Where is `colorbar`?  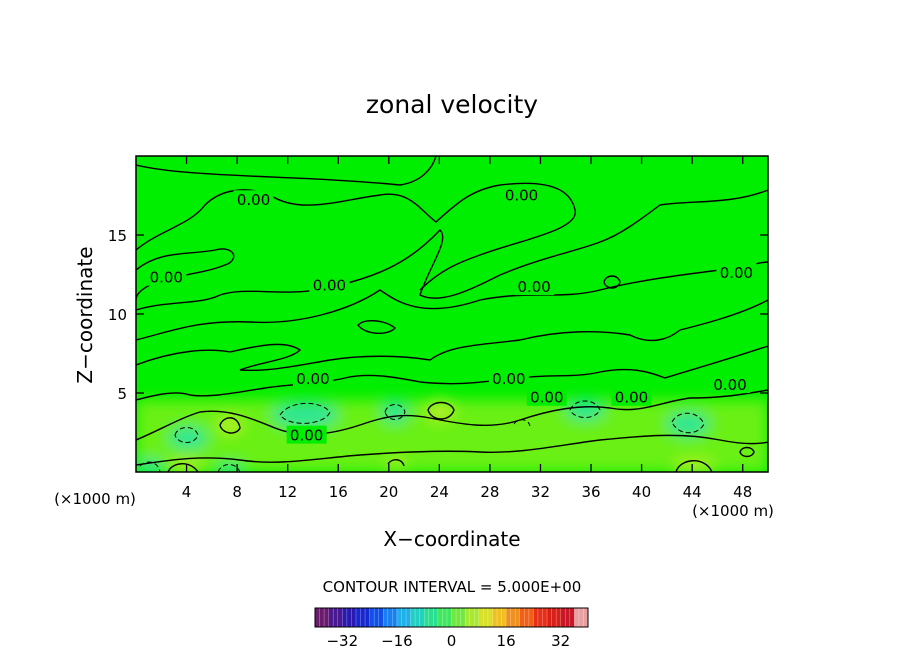
colorbar is located at coordinates (451, 617).